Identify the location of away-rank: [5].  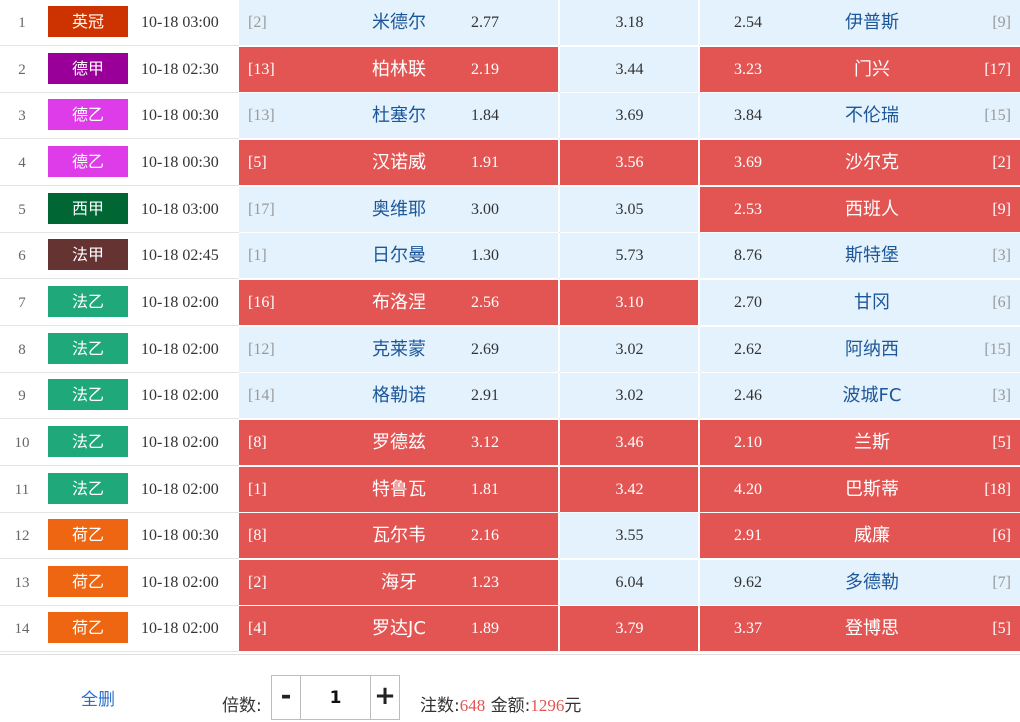
(1001, 442).